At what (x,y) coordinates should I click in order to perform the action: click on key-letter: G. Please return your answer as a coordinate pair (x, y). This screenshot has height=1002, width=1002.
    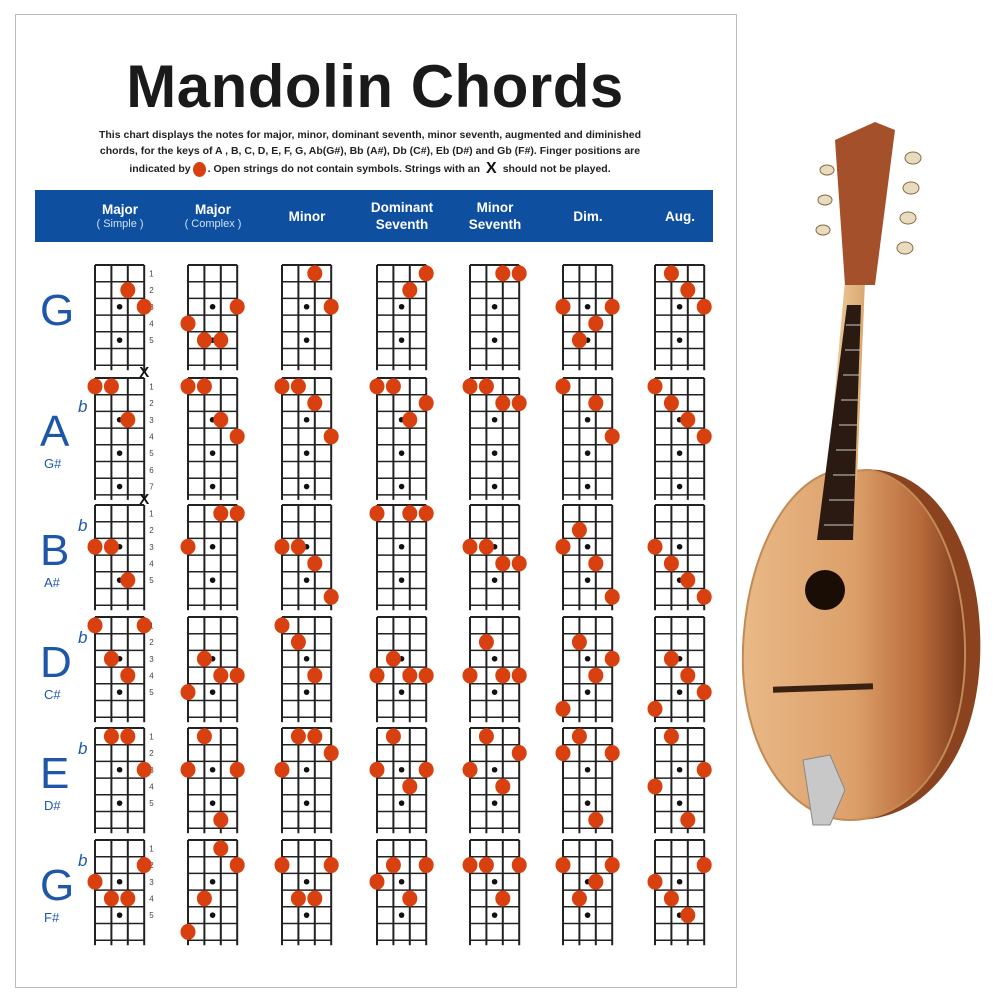
    Looking at the image, I should click on (57, 886).